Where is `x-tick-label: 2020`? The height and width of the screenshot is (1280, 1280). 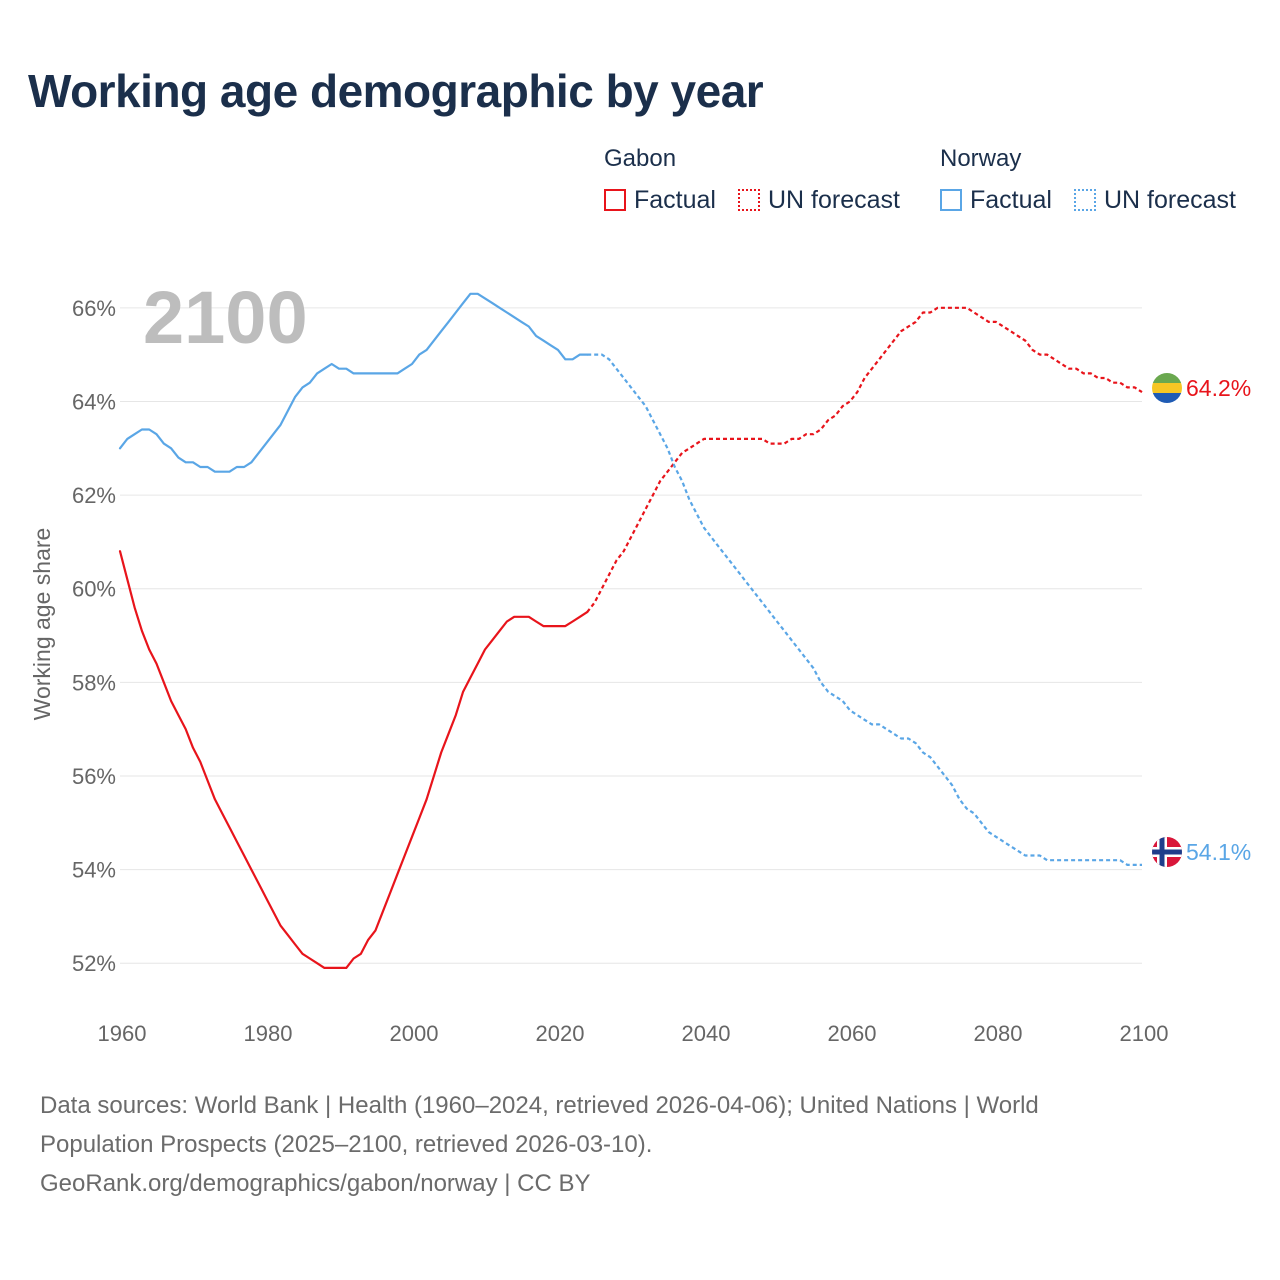
x-tick-label: 2020 is located at coordinates (560, 1033).